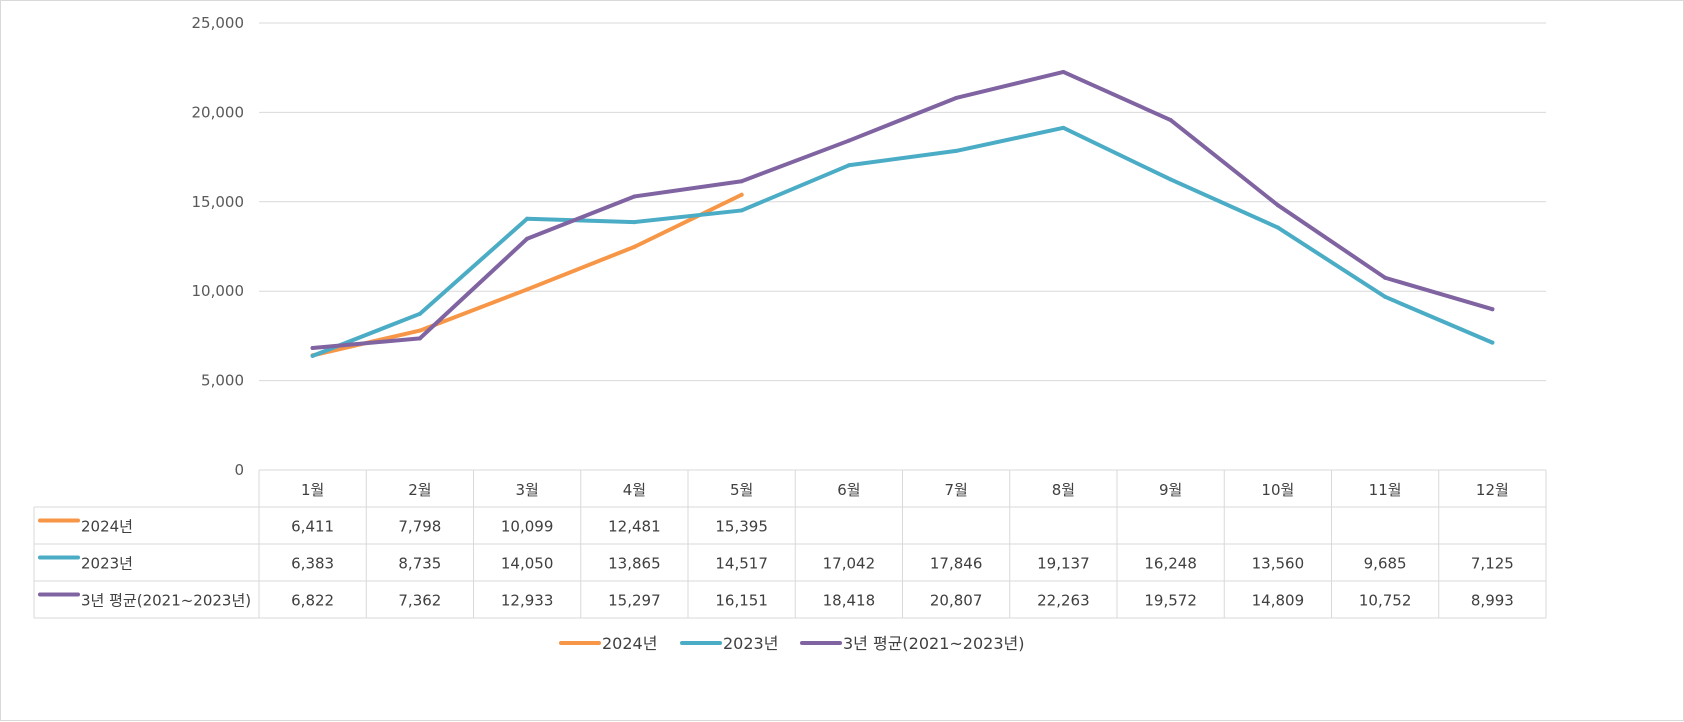 This screenshot has height=722, width=1684. I want to click on data-table-value: 15,297, so click(634, 601).